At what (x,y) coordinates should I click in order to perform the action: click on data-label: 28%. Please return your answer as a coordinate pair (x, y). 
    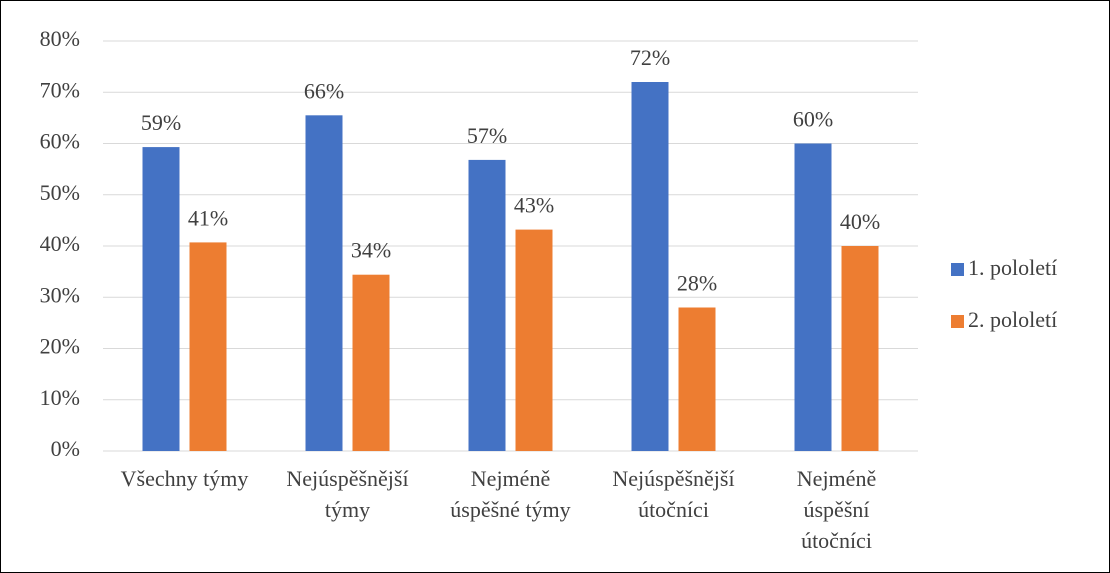
    Looking at the image, I should click on (697, 283).